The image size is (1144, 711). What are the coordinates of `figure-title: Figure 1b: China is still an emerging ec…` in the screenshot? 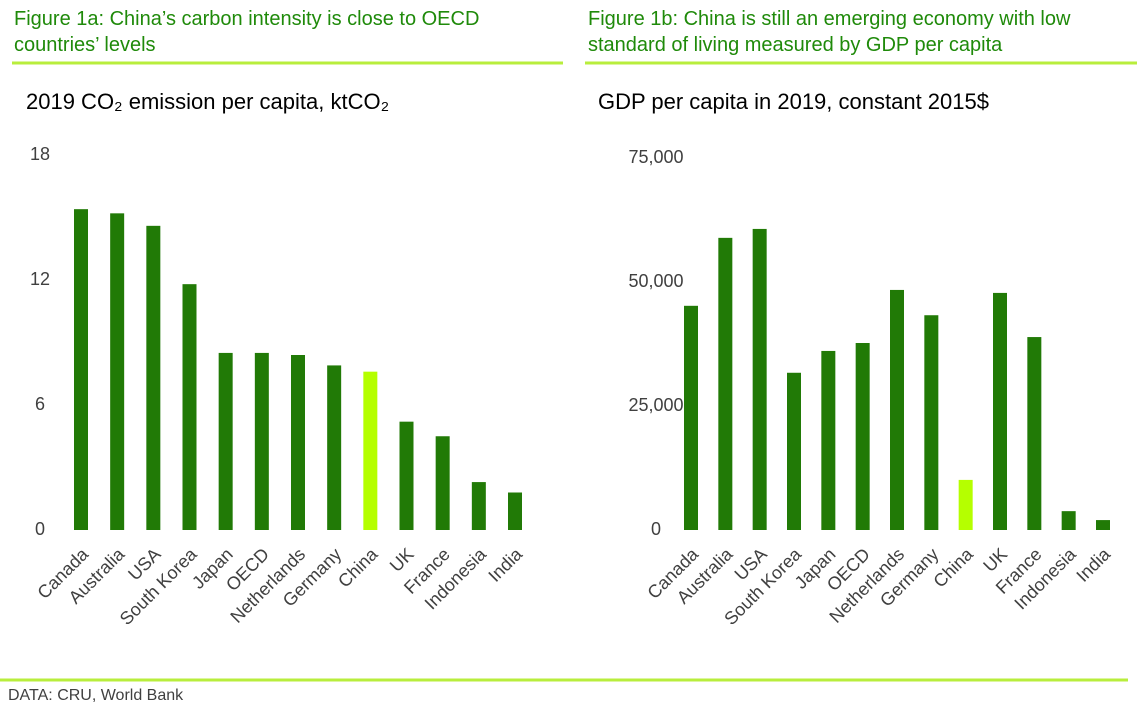 It's located at (829, 32).